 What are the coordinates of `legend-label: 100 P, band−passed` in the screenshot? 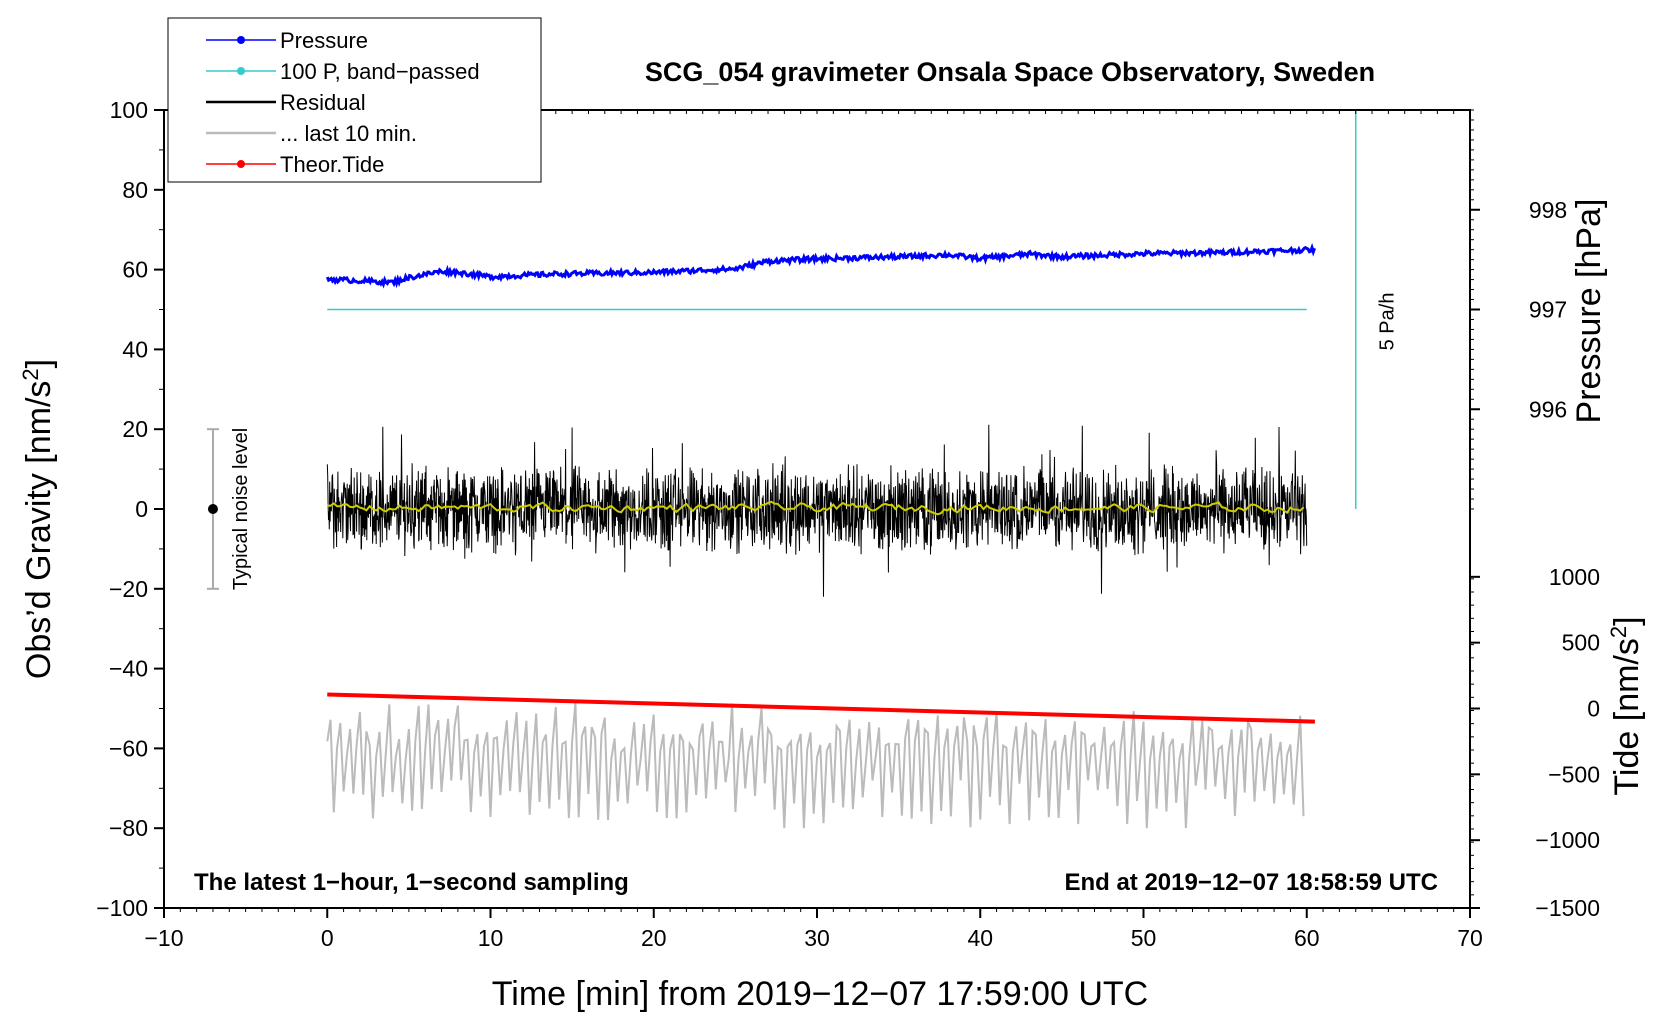 It's located at (380, 71).